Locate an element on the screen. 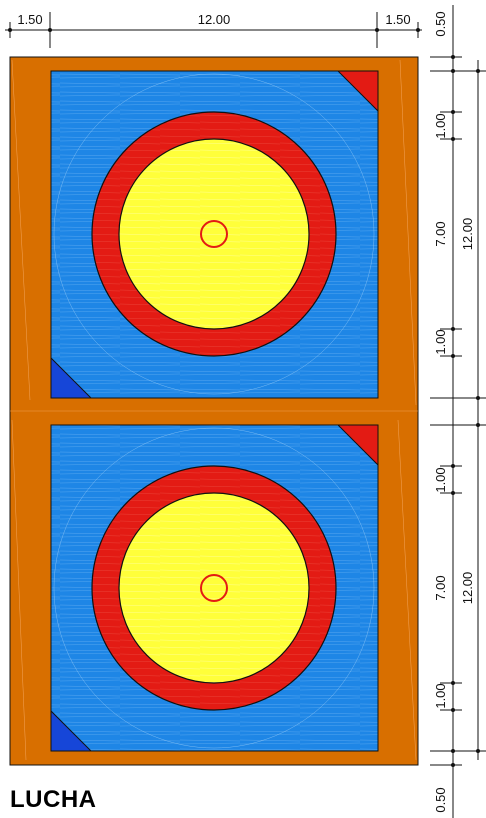  mat-2-central-area is located at coordinates (214, 588).